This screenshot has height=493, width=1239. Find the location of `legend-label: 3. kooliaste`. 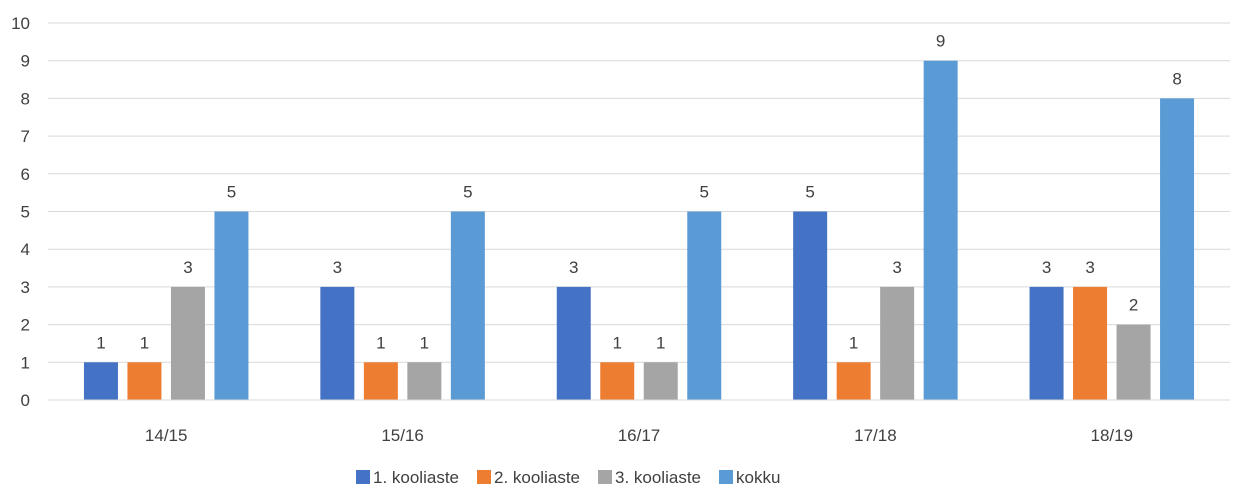

legend-label: 3. kooliaste is located at coordinates (658, 477).